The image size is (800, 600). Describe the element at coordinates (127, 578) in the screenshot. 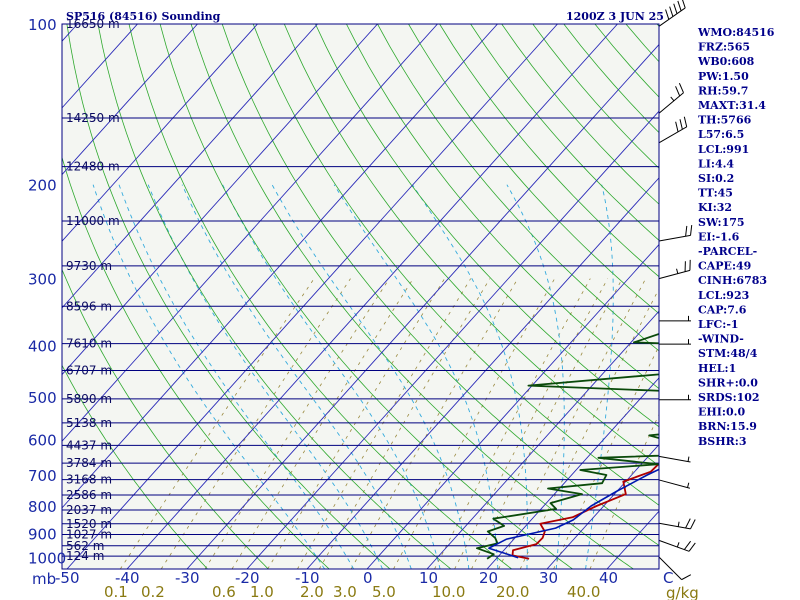

I see `temperature-tick-label: -40` at that location.